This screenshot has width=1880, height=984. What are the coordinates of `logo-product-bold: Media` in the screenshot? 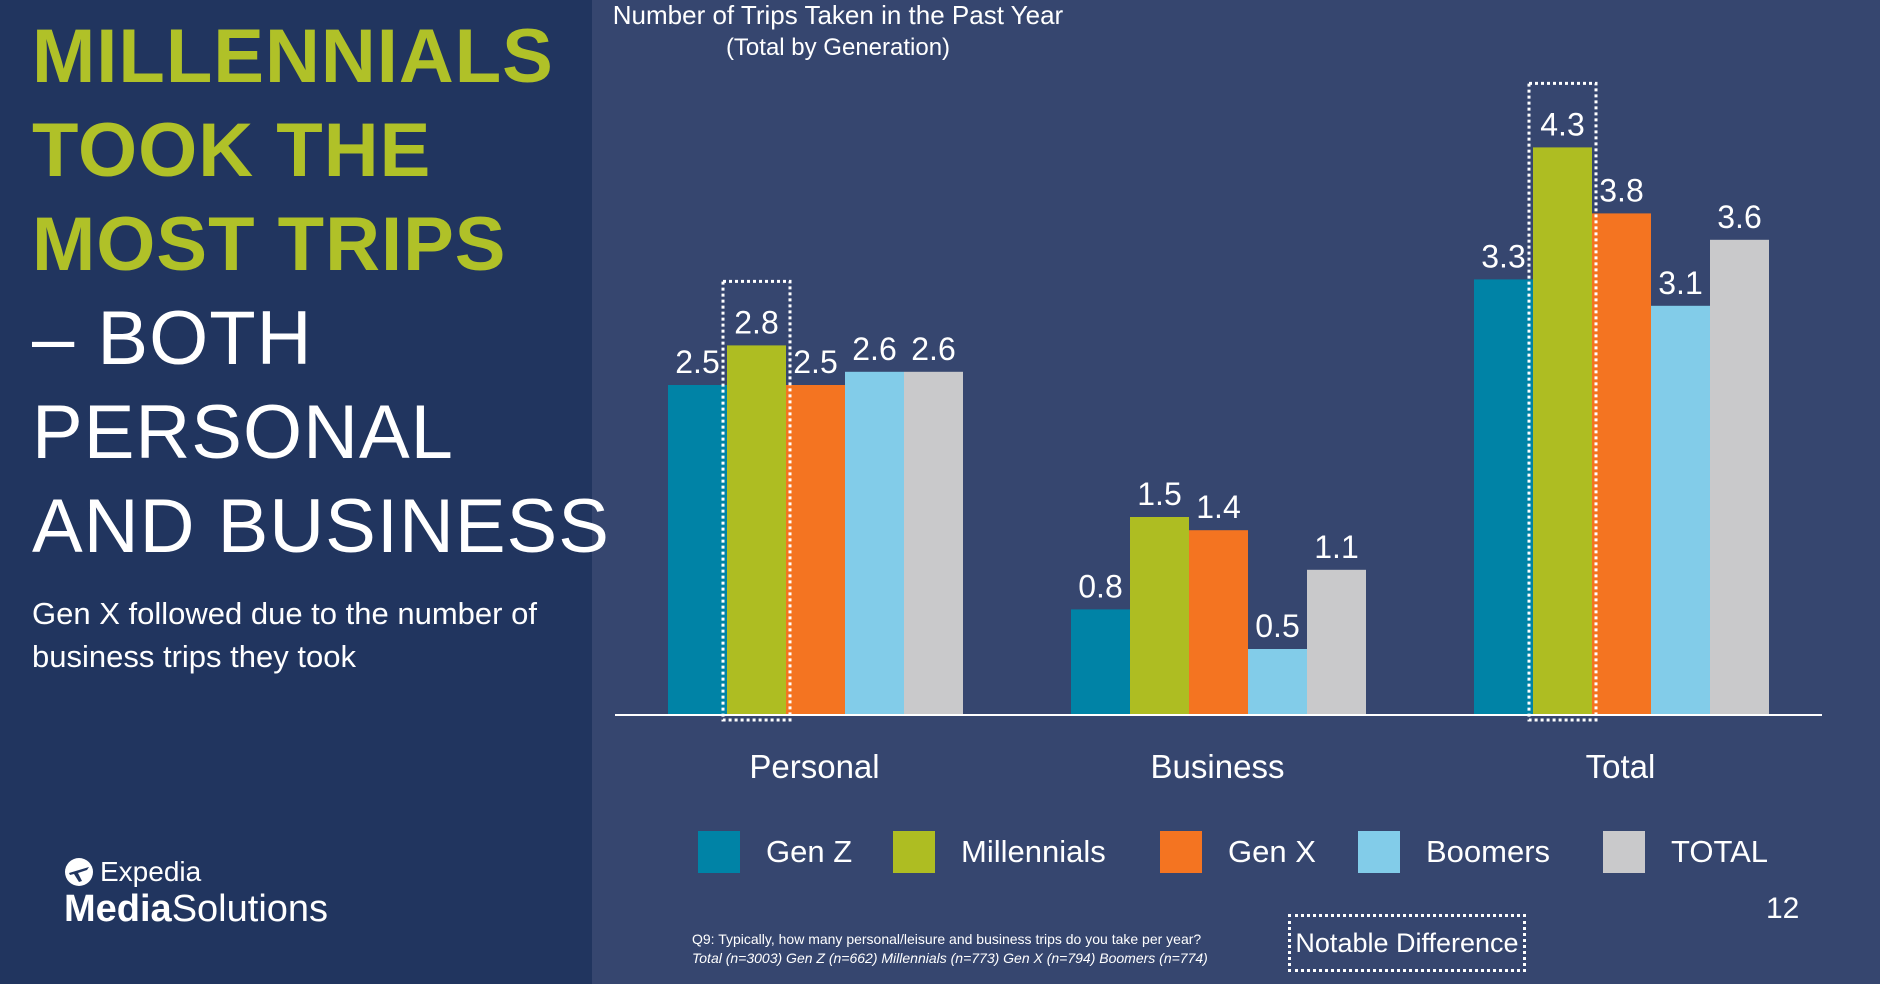 It's located at (118, 909).